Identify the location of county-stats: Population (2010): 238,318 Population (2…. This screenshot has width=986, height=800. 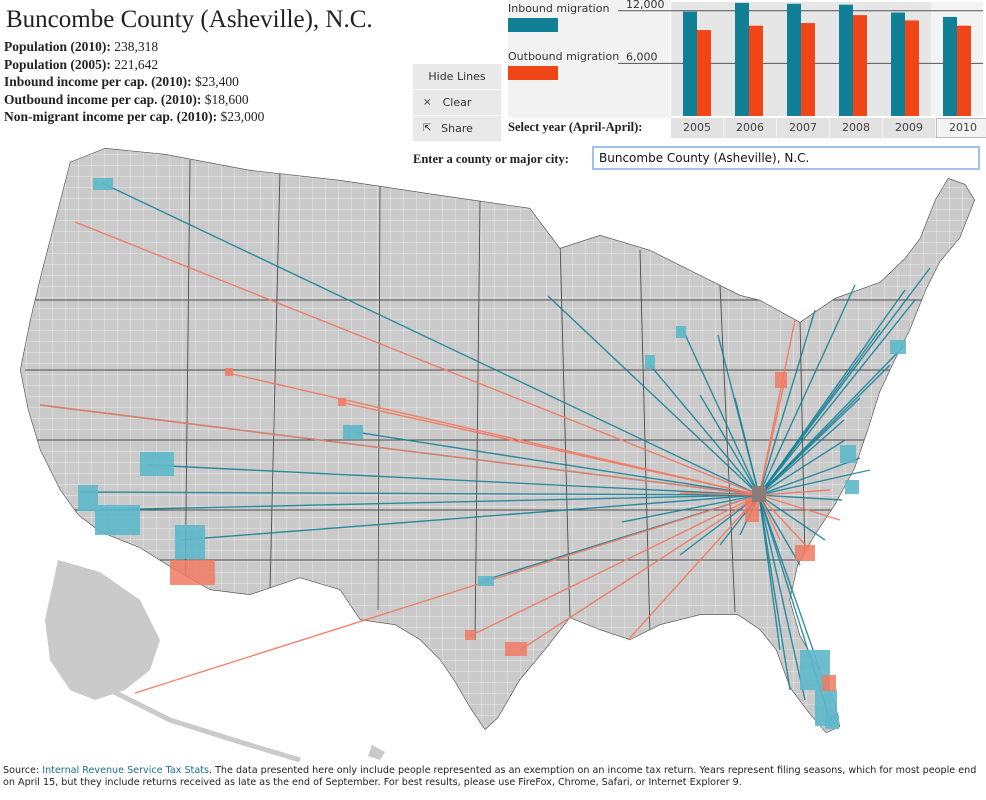
(134, 82).